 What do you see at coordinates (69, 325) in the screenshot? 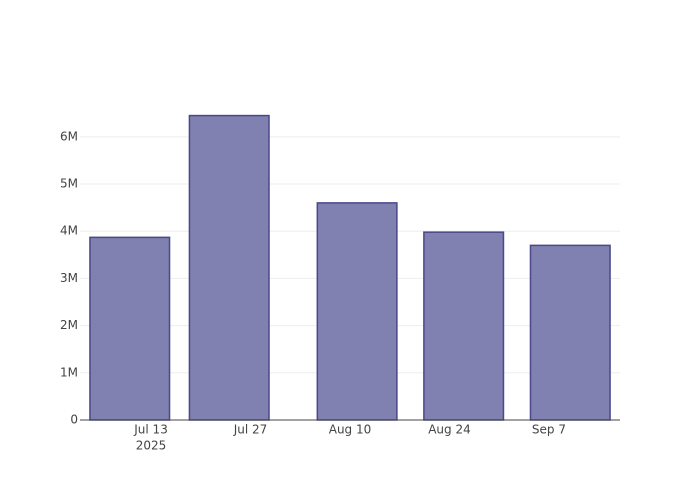
I see `y-tick-label: 2M` at bounding box center [69, 325].